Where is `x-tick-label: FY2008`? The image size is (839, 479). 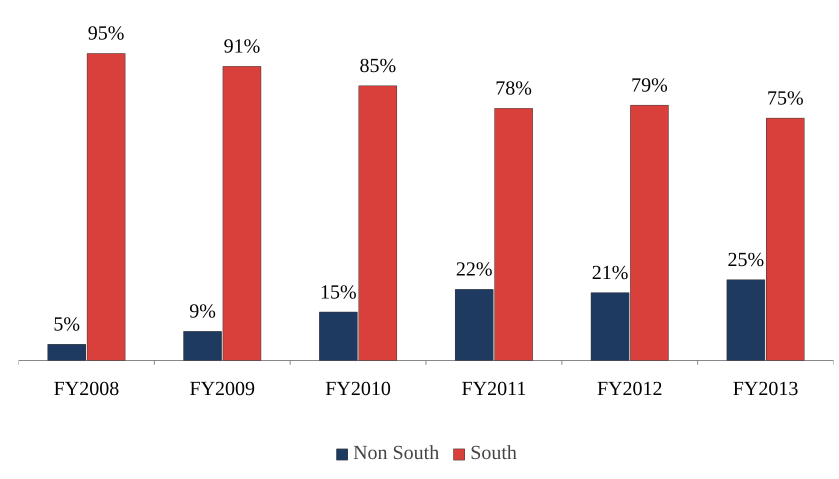
x-tick-label: FY2008 is located at coordinates (87, 389).